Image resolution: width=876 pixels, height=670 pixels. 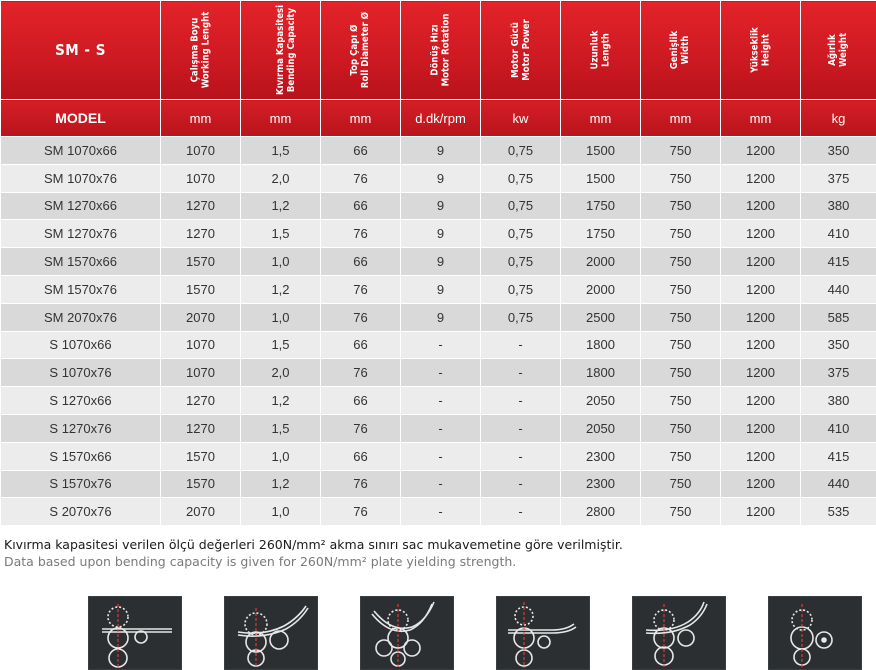 What do you see at coordinates (80, 50) in the screenshot?
I see `series-label: SM - S` at bounding box center [80, 50].